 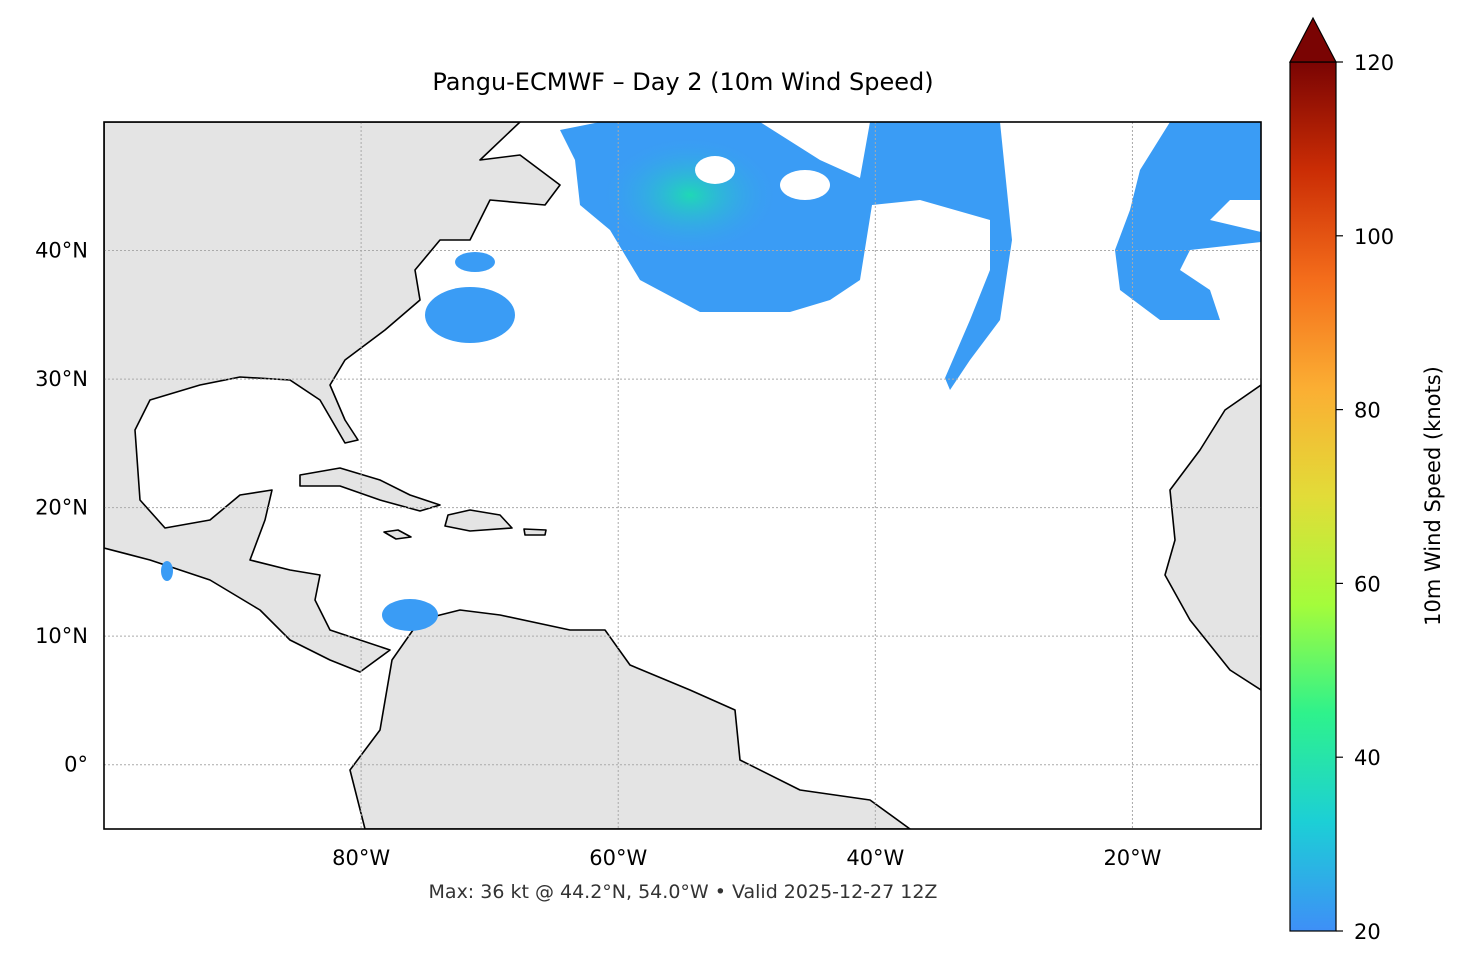 I want to click on colorbar-tick-label: 60, so click(x=1367, y=584).